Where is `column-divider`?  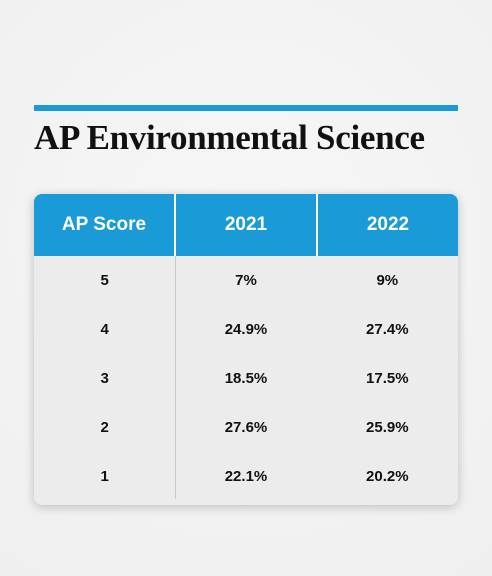
column-divider is located at coordinates (175, 377).